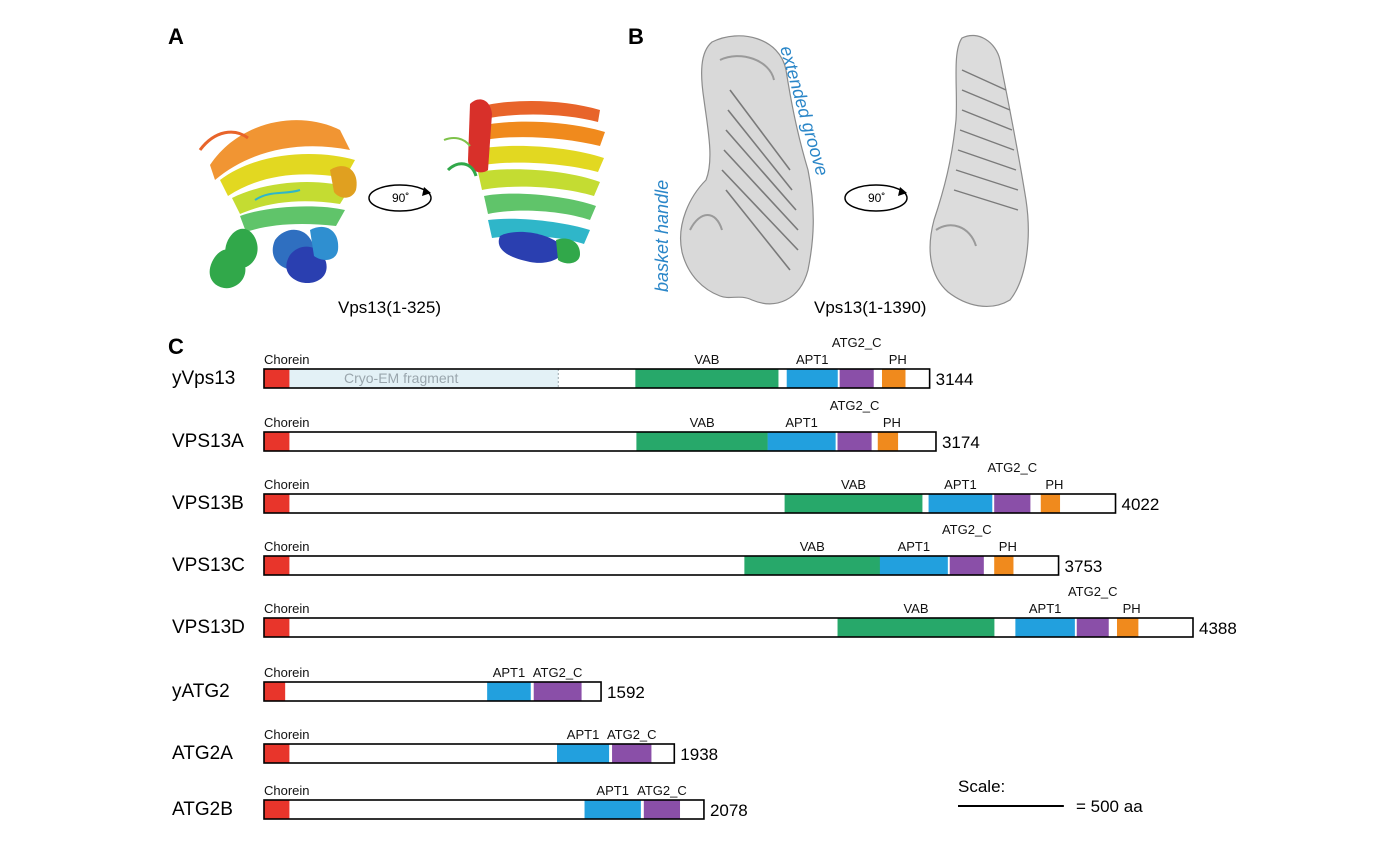 This screenshot has height=854, width=1378. I want to click on panel-b-caption: Vps13(1-1390), so click(870, 307).